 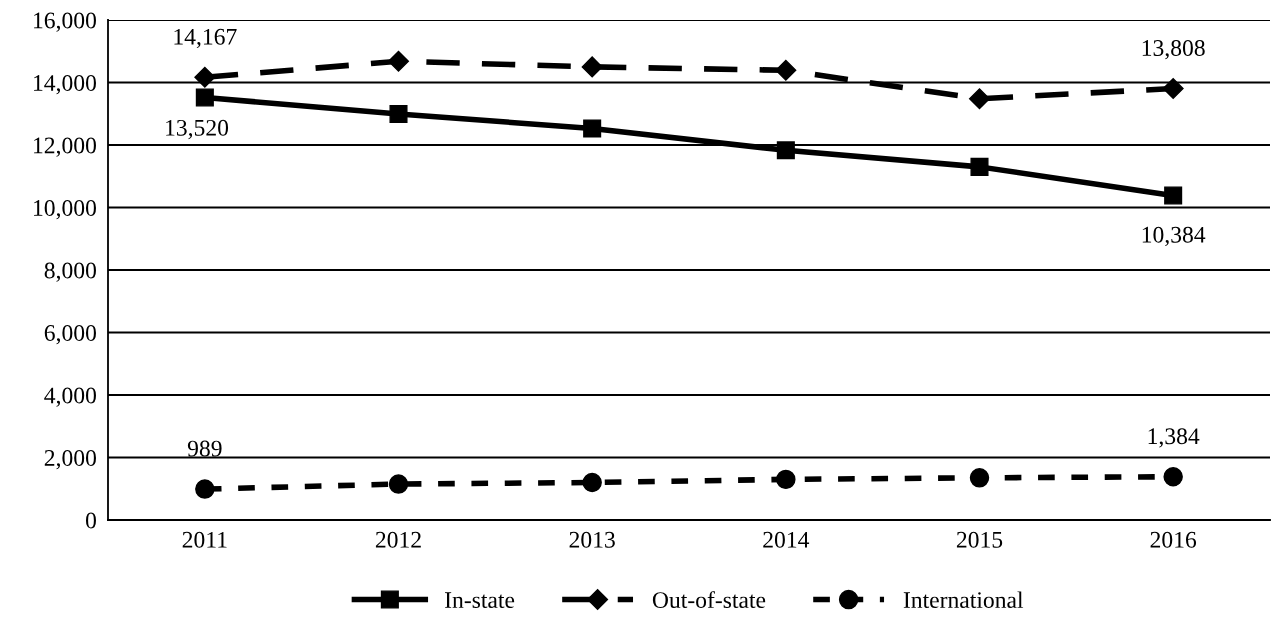 What do you see at coordinates (70, 334) in the screenshot?
I see `y-tick-label: 6,000` at bounding box center [70, 334].